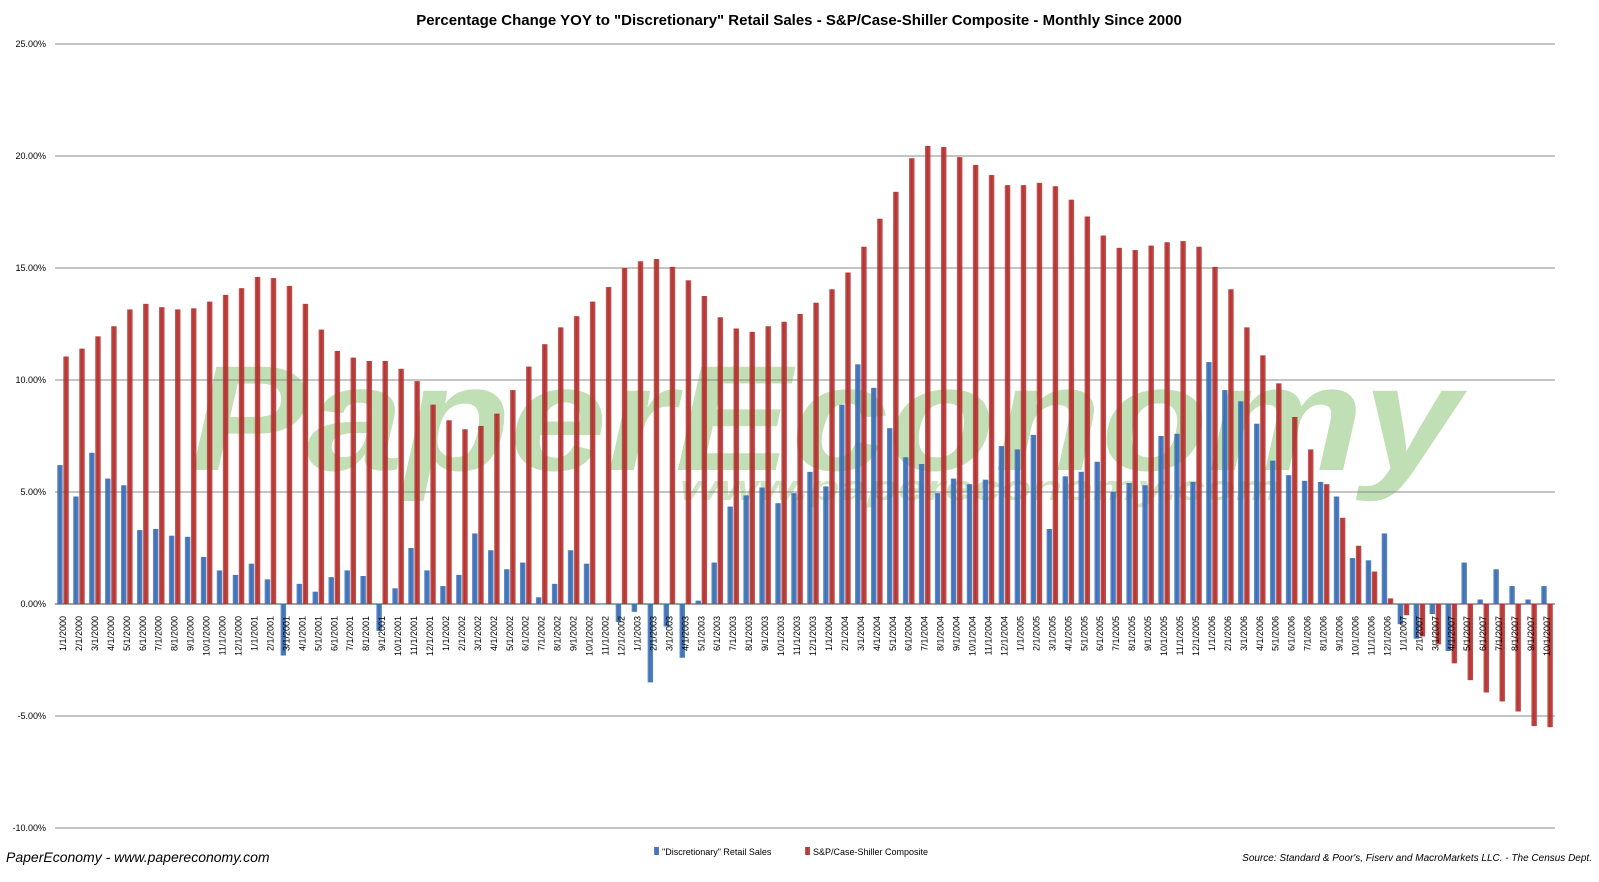 The width and height of the screenshot is (1599, 882). What do you see at coordinates (430, 636) in the screenshot?
I see `x-tick-label: 12/1/2001` at bounding box center [430, 636].